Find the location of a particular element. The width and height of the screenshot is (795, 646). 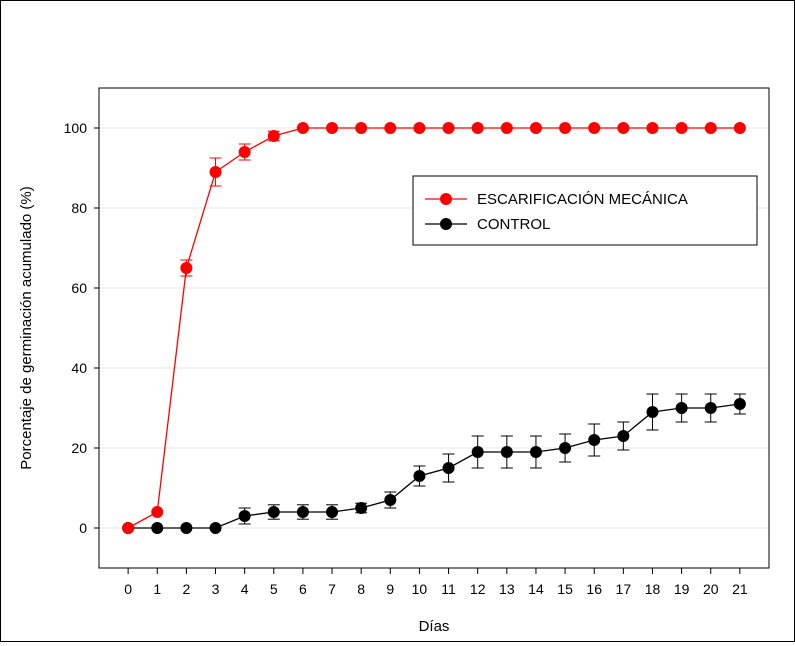

y-axis-label: Porcentaje de germinación acumulado (%) is located at coordinates (26, 327).